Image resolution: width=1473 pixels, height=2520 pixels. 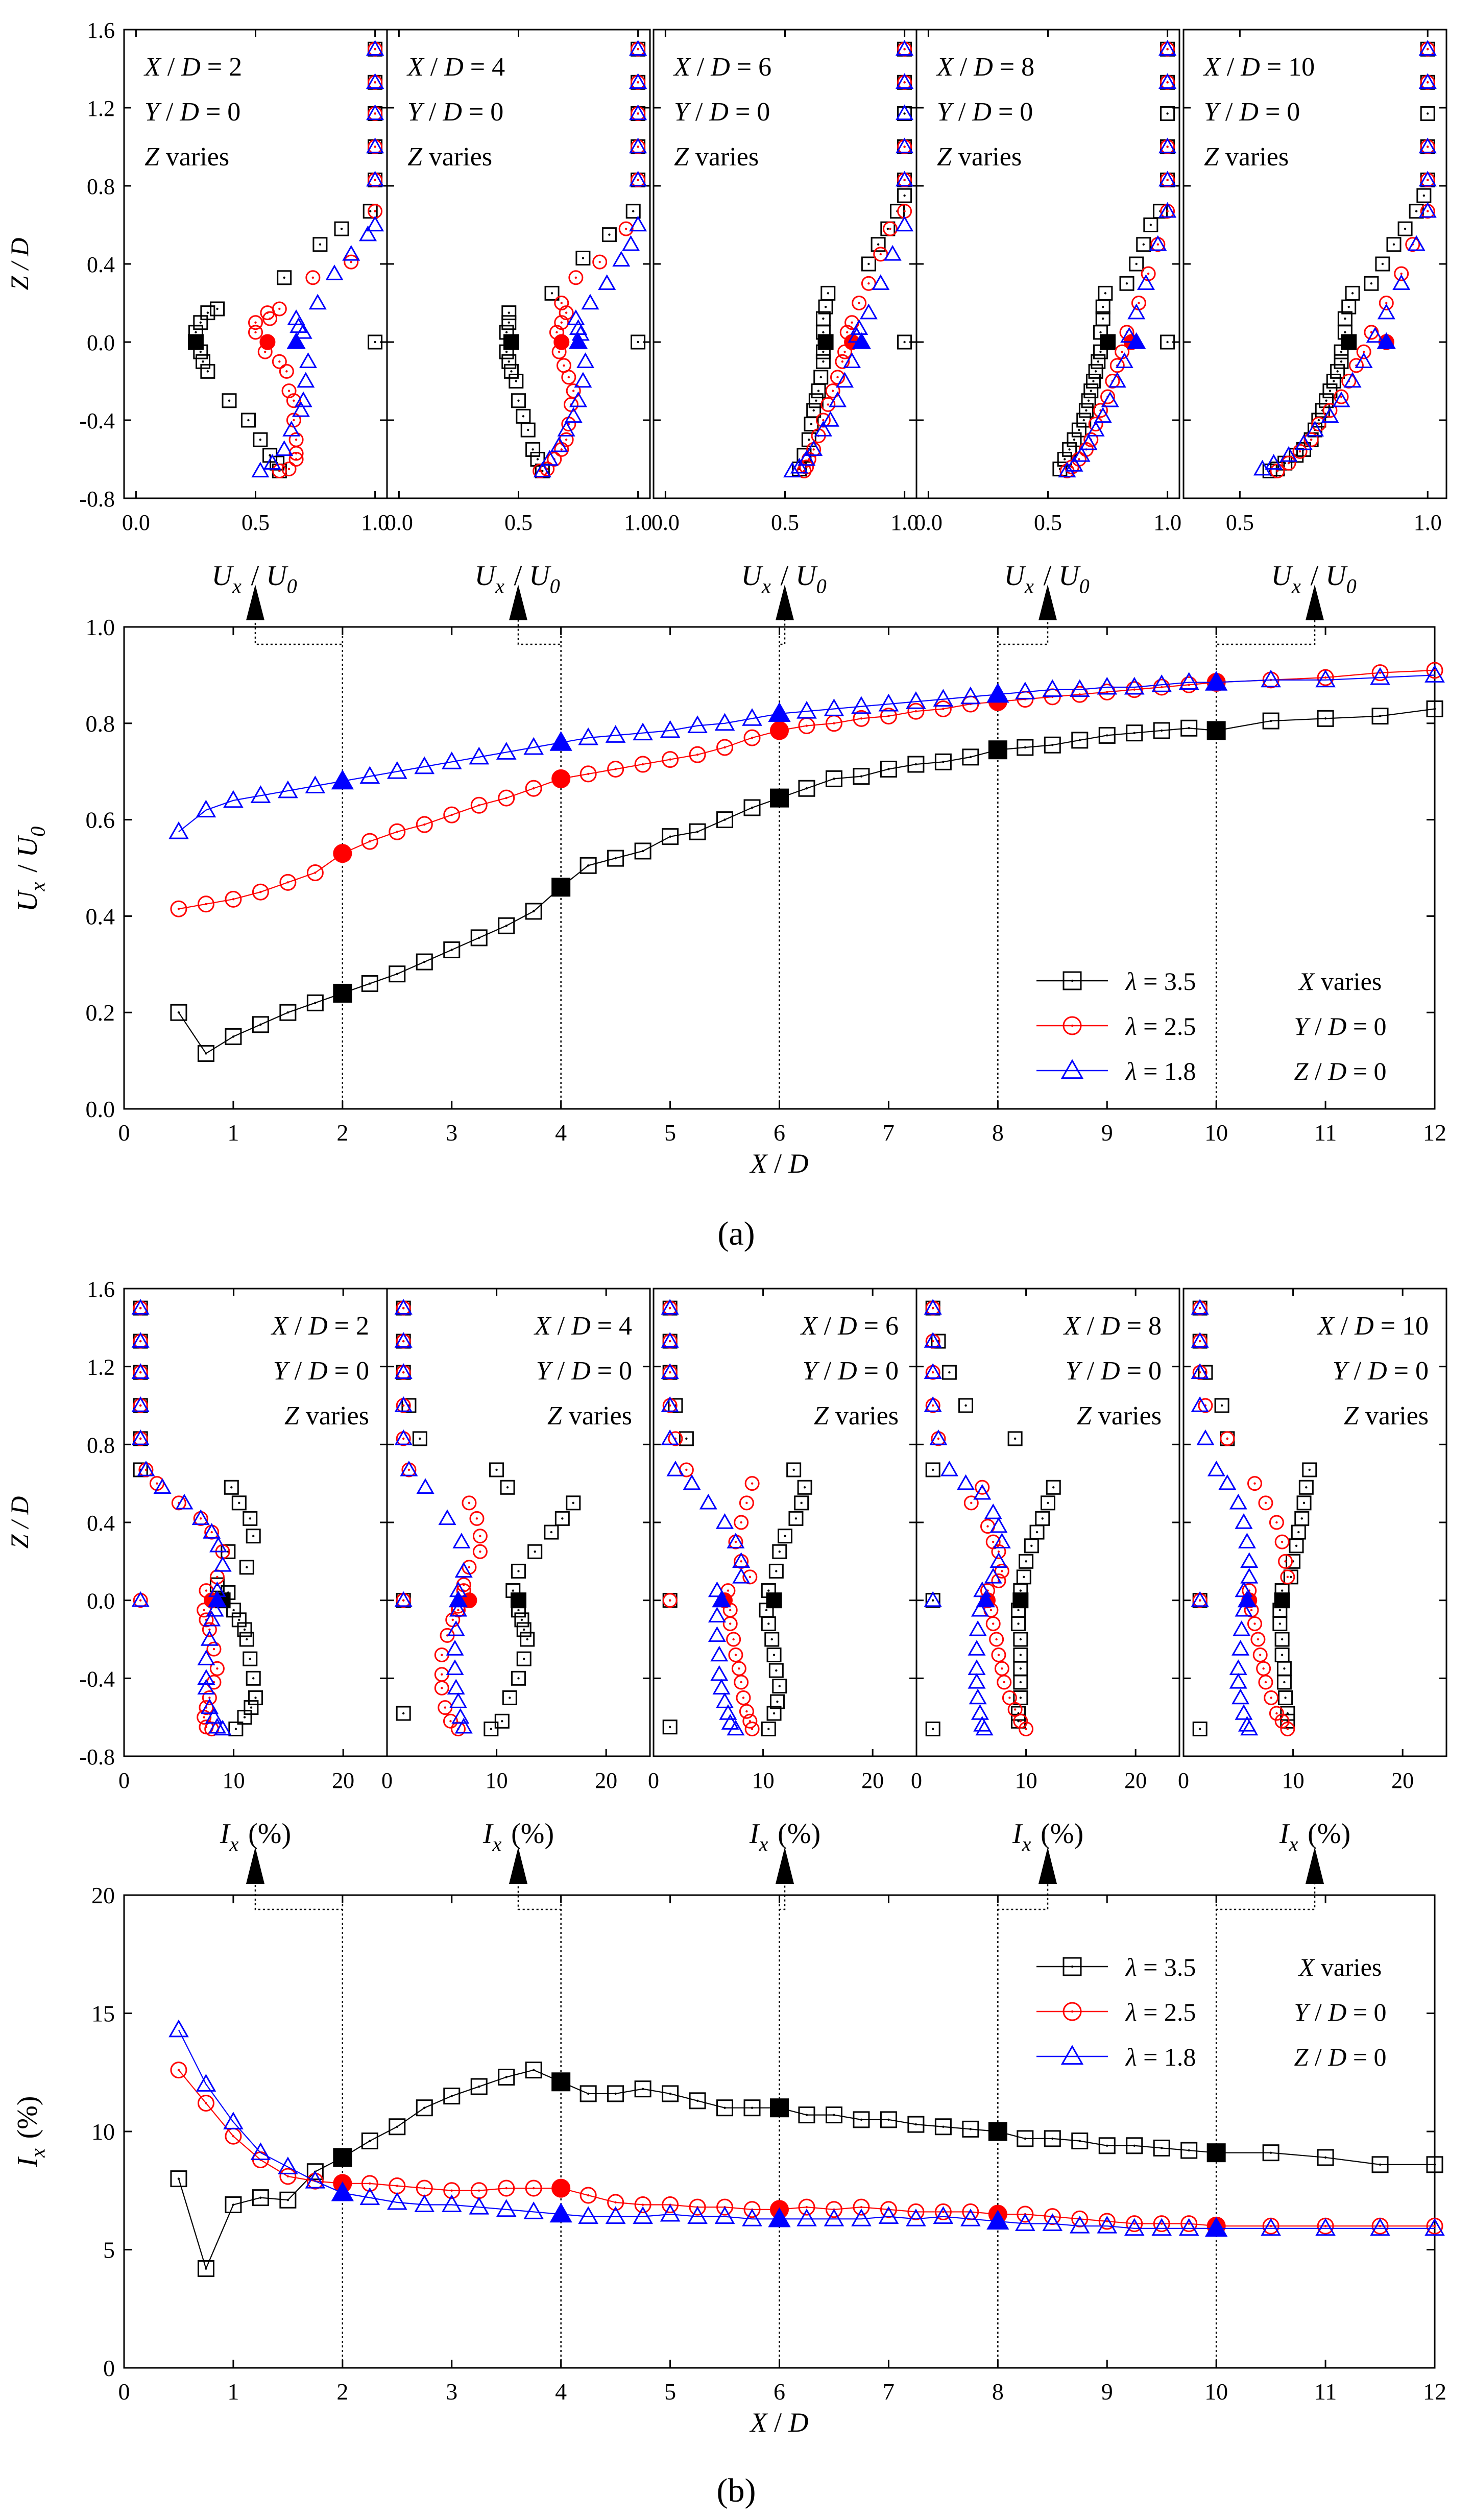 I want to click on connector-line, so click(x=540, y=632).